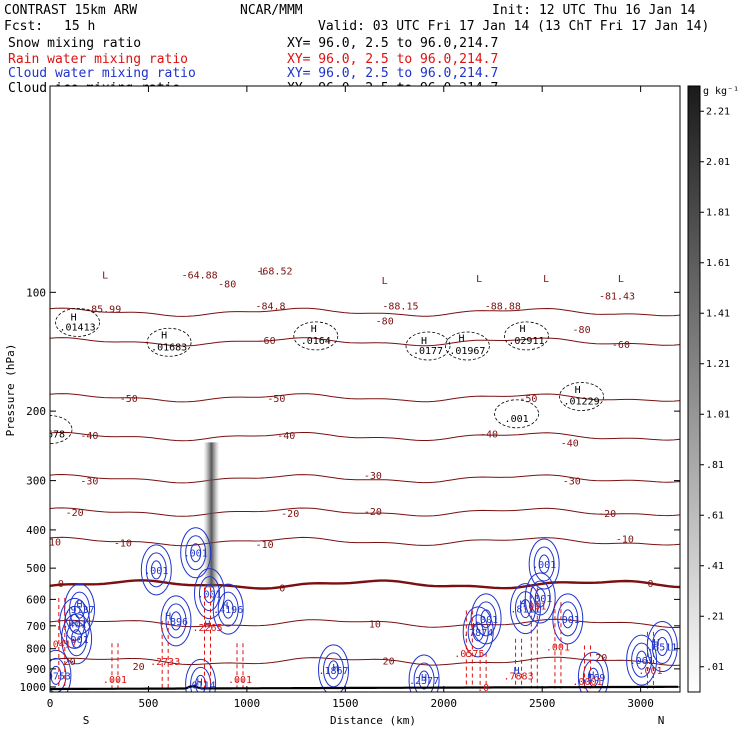 The image size is (740, 740). What do you see at coordinates (718, 212) in the screenshot?
I see `colorbar-tick-label: 1.81` at bounding box center [718, 212].